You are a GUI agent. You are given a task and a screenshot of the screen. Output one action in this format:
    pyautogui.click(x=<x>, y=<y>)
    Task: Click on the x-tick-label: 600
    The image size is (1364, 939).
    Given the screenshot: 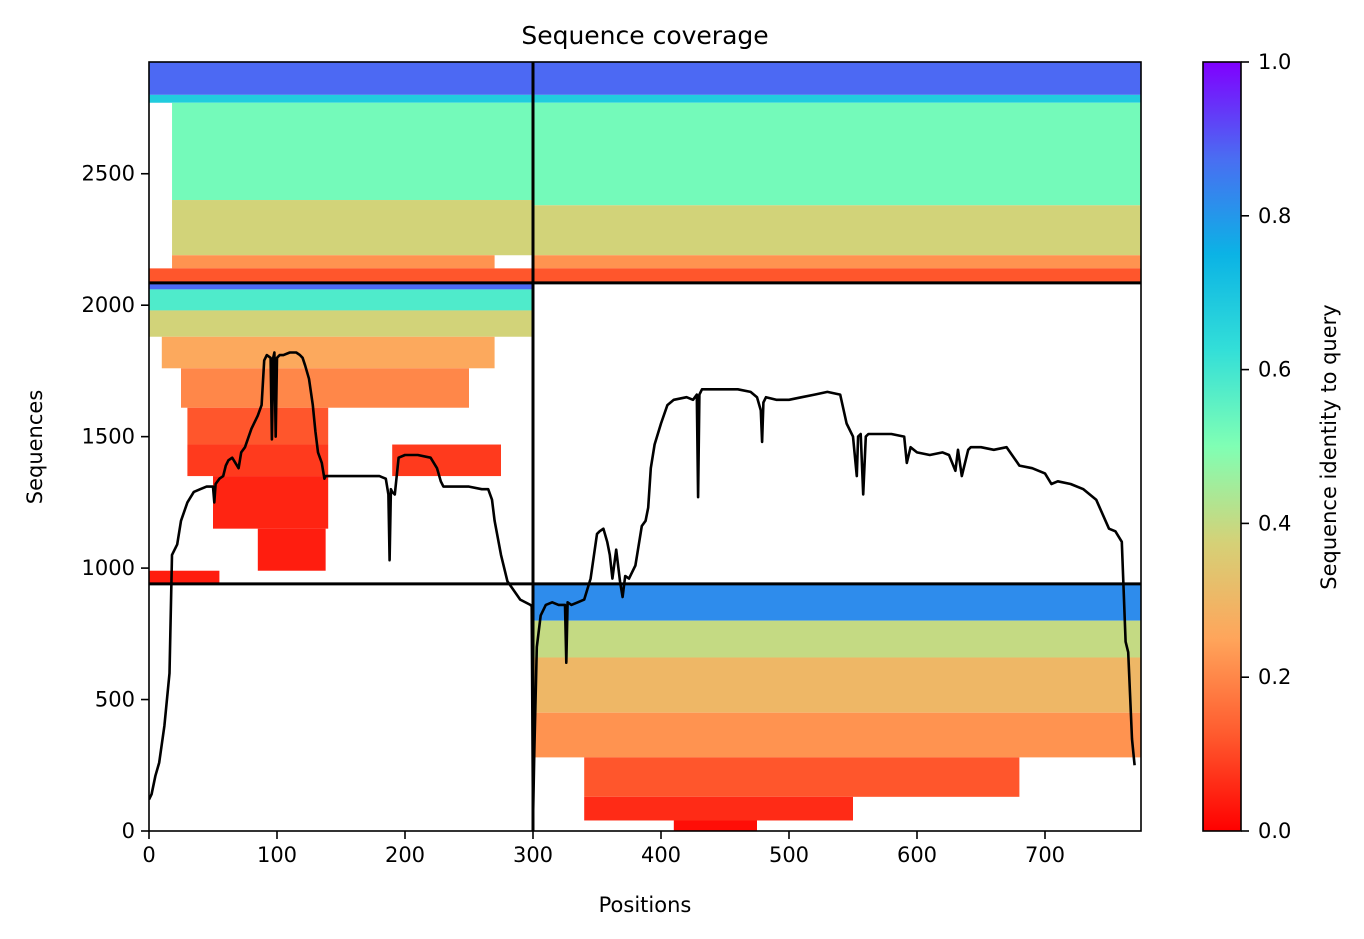 What is the action you would take?
    pyautogui.click(x=917, y=855)
    